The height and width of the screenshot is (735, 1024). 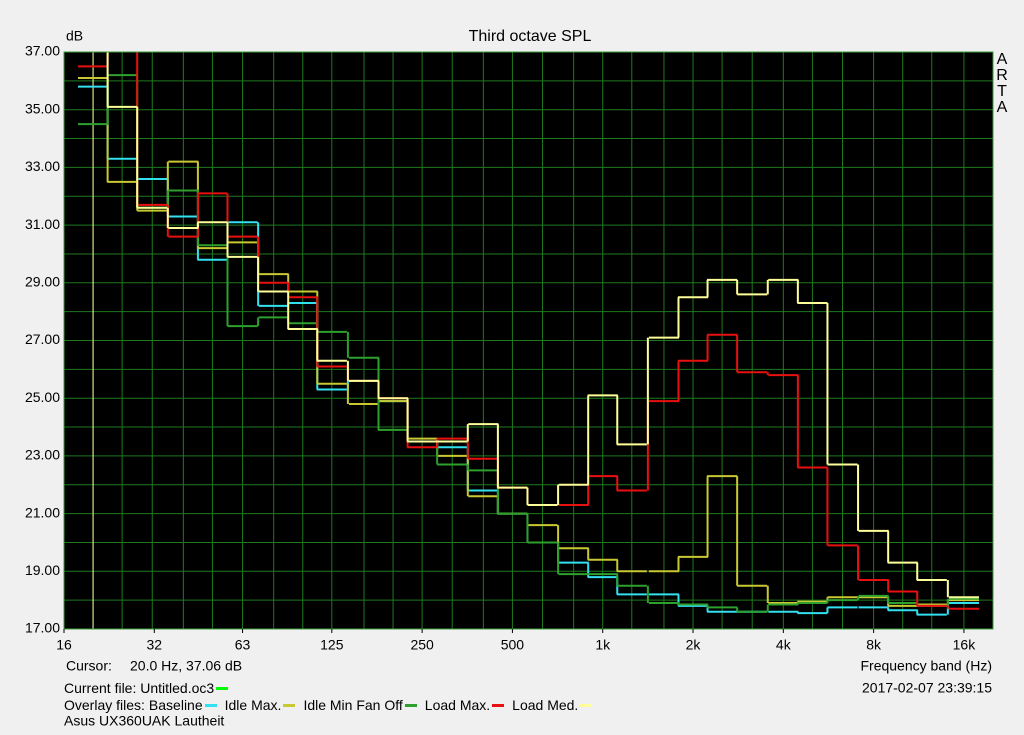 I want to click on y-tick-label: 27.00, so click(x=42, y=339).